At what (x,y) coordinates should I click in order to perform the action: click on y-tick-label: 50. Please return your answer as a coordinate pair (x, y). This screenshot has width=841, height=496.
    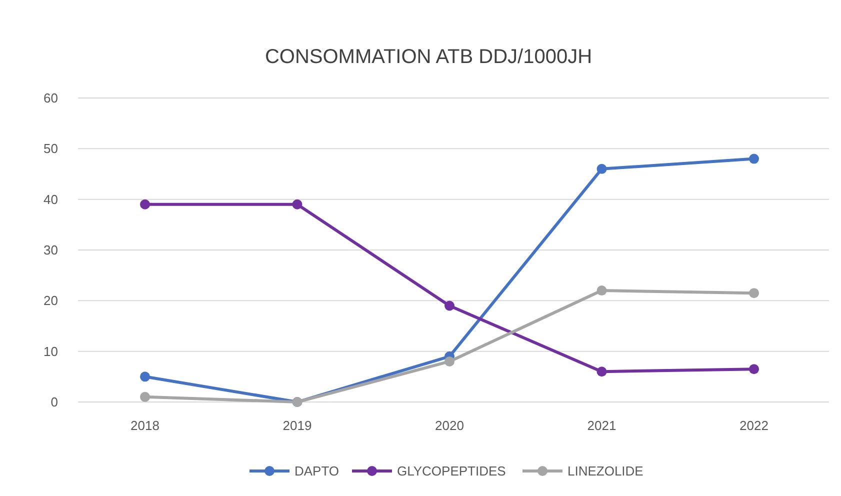
    Looking at the image, I should click on (51, 148).